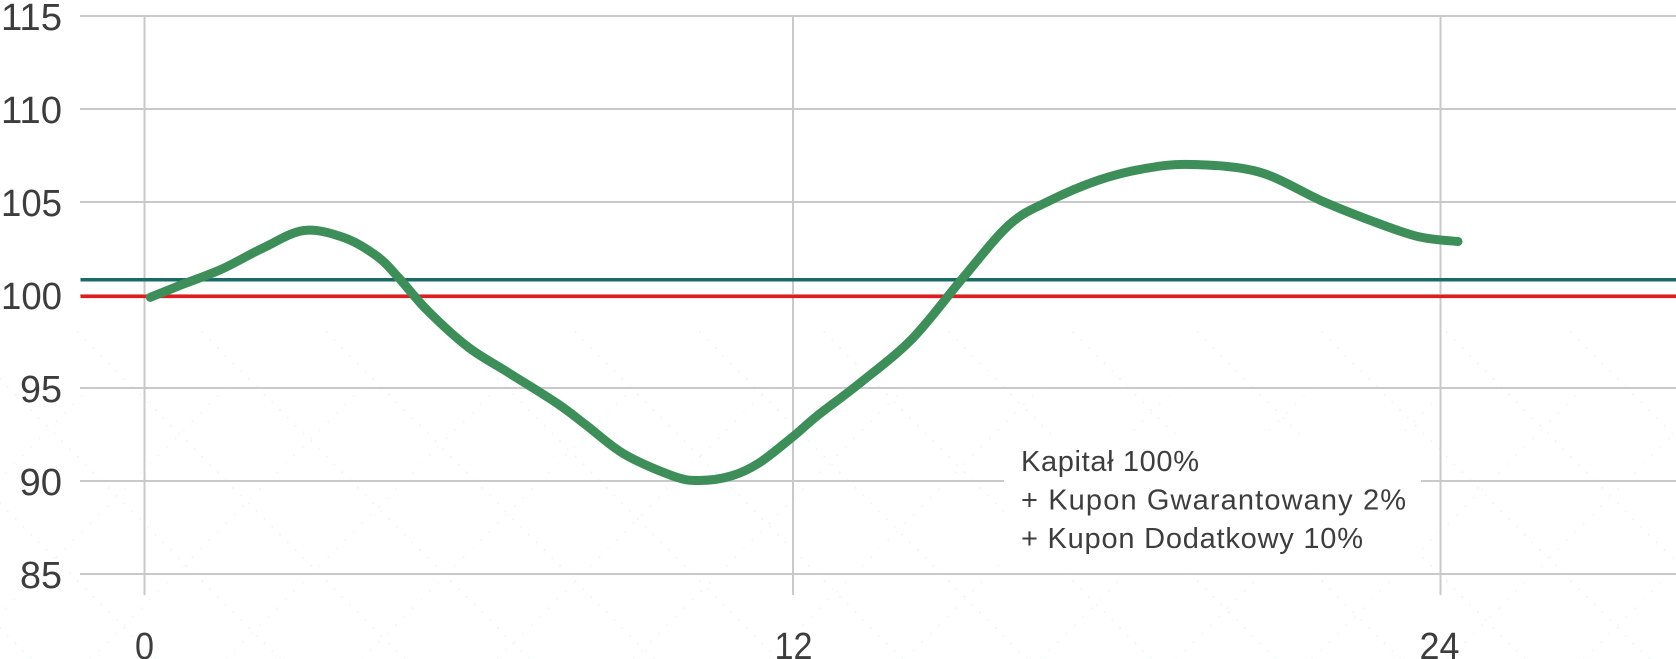 This screenshot has height=659, width=1676. I want to click on svg-text: 115, so click(31, 19).